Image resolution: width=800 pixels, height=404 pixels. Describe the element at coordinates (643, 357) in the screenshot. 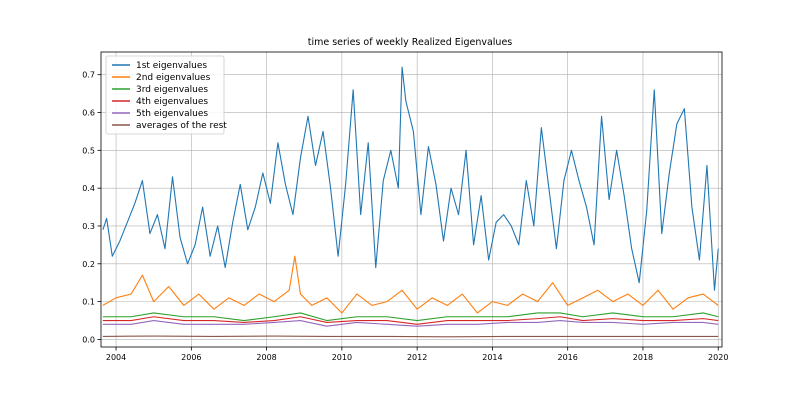

I see `x-tick-label: 2018` at that location.